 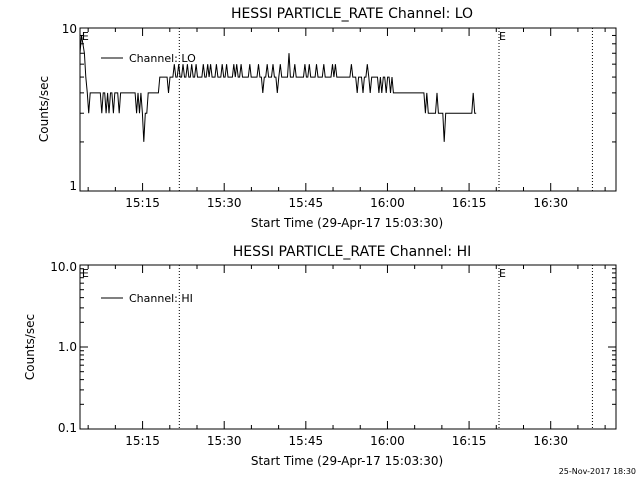 What do you see at coordinates (30, 347) in the screenshot?
I see `panel-hi-ylabel: Counts/sec` at bounding box center [30, 347].